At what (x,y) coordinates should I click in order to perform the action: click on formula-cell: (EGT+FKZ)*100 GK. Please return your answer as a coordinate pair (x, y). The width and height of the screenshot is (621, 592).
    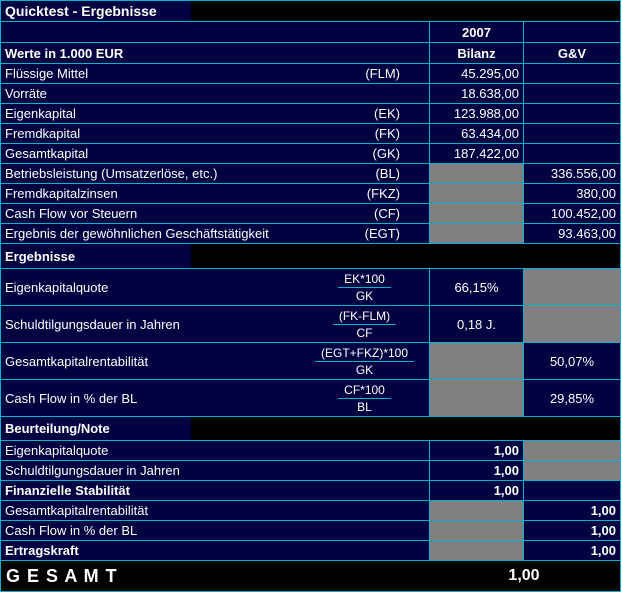
    Looking at the image, I should click on (364, 361).